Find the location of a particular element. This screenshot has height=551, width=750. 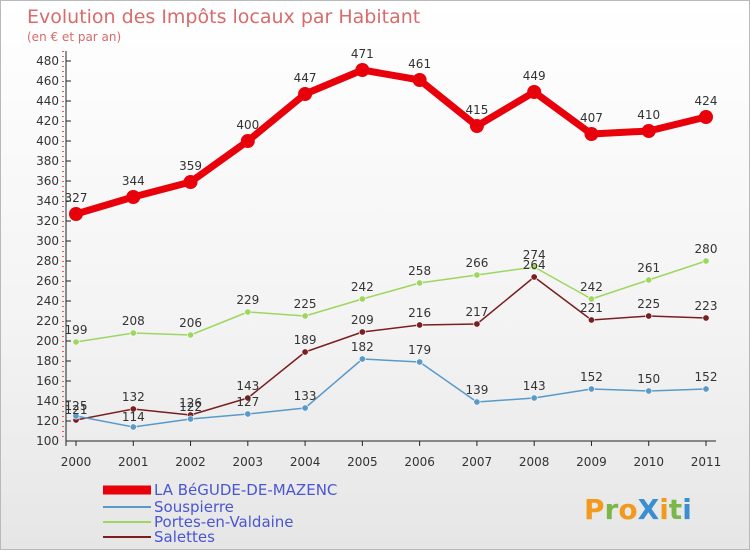

y-tick-label: 380 is located at coordinates (47, 161).